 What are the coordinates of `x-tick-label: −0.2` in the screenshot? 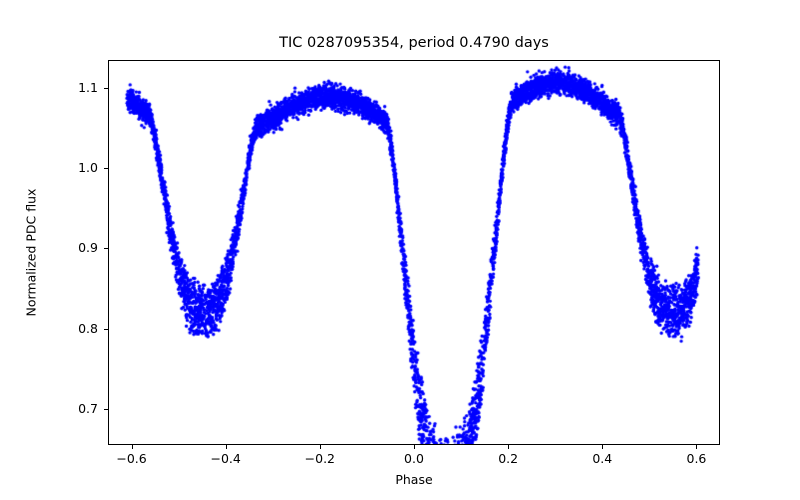 It's located at (320, 458).